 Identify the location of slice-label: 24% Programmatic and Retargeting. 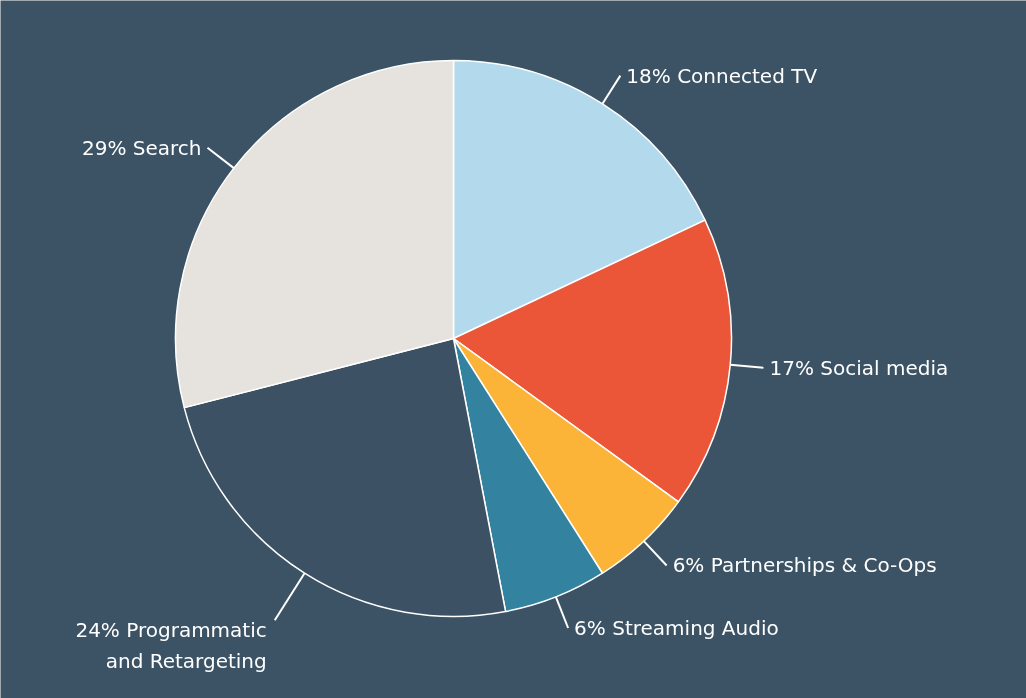
(171, 646).